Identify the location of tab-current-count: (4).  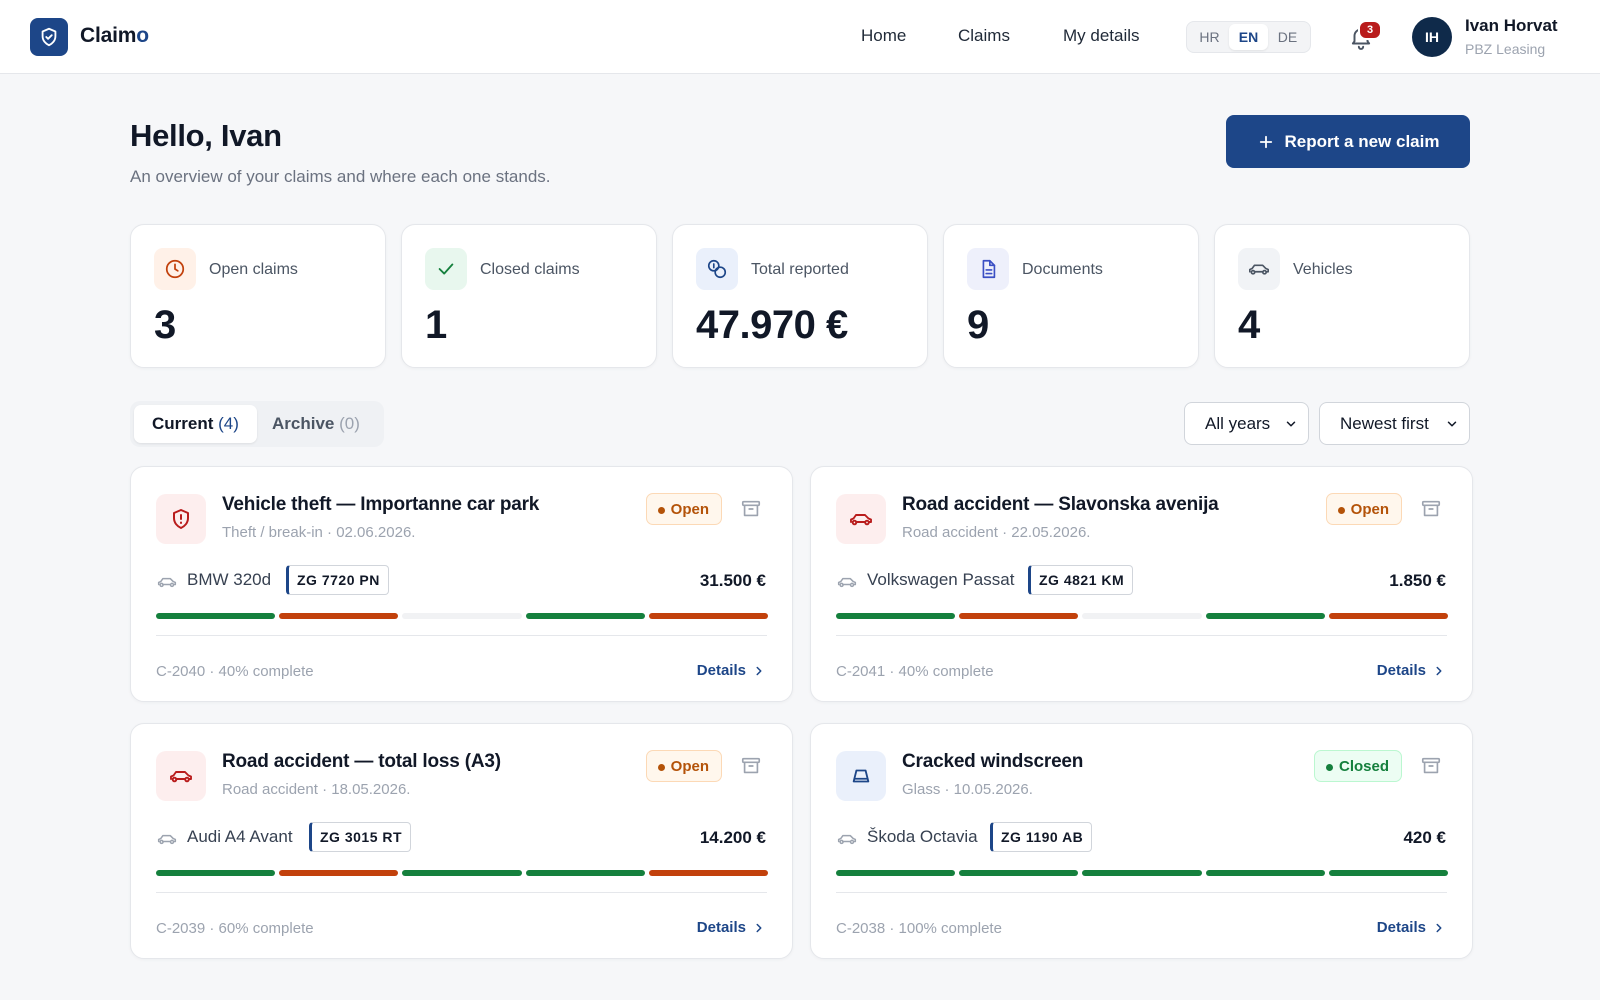
(228, 423).